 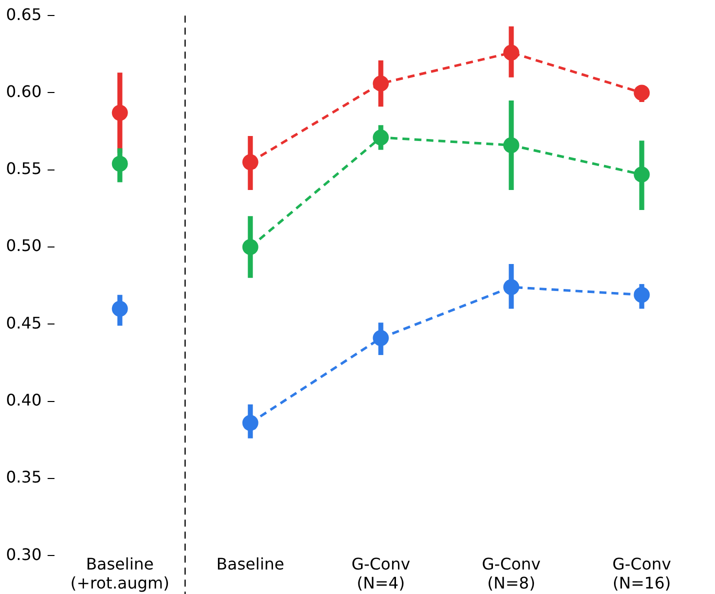 What do you see at coordinates (24, 246) in the screenshot?
I see `y-tick-label: 0.50` at bounding box center [24, 246].